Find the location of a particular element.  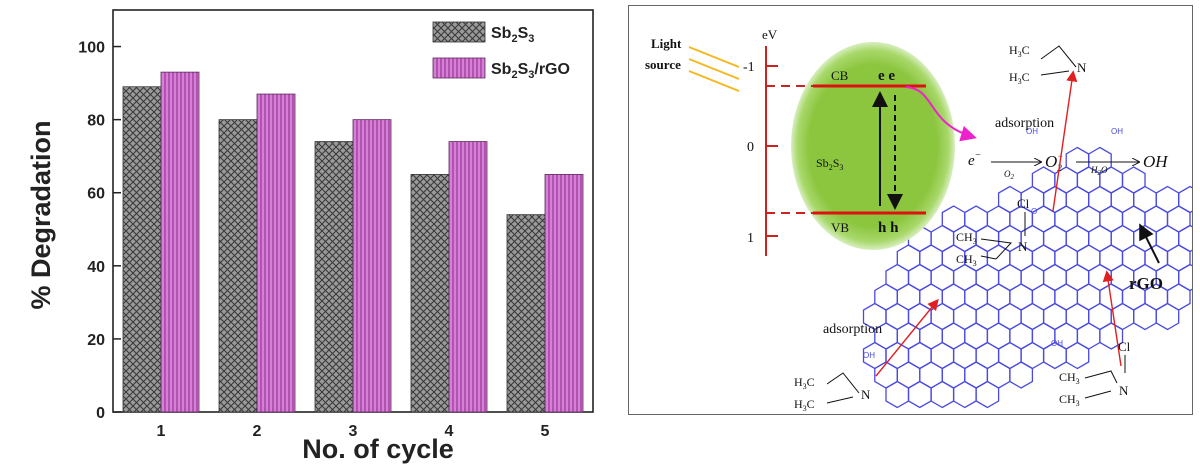

y-axis-ticks: 0 20 40 60 80 100 is located at coordinates (99, 231).